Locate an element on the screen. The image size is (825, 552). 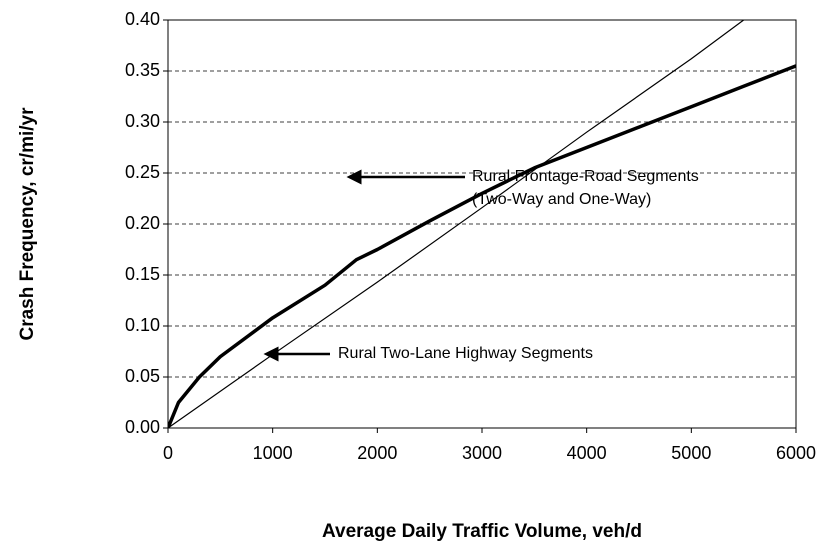
annotation: Rural Two-Lane Highway Segments is located at coordinates (465, 353).